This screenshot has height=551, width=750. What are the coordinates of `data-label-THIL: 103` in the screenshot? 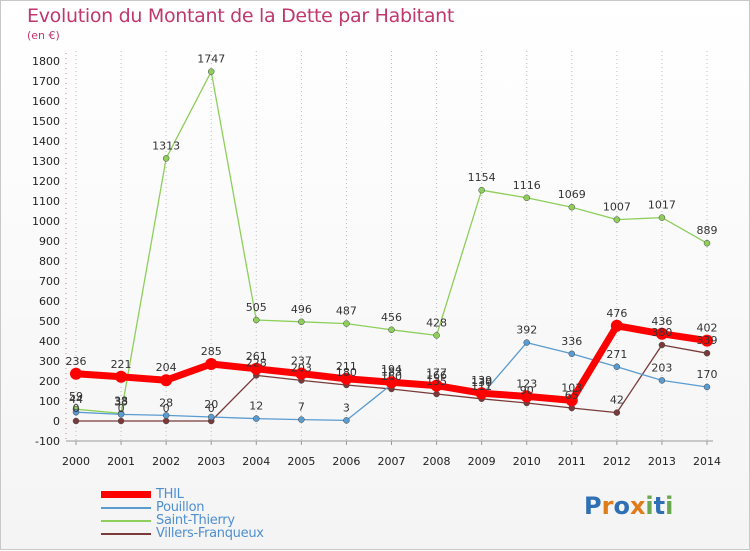 It's located at (571, 387).